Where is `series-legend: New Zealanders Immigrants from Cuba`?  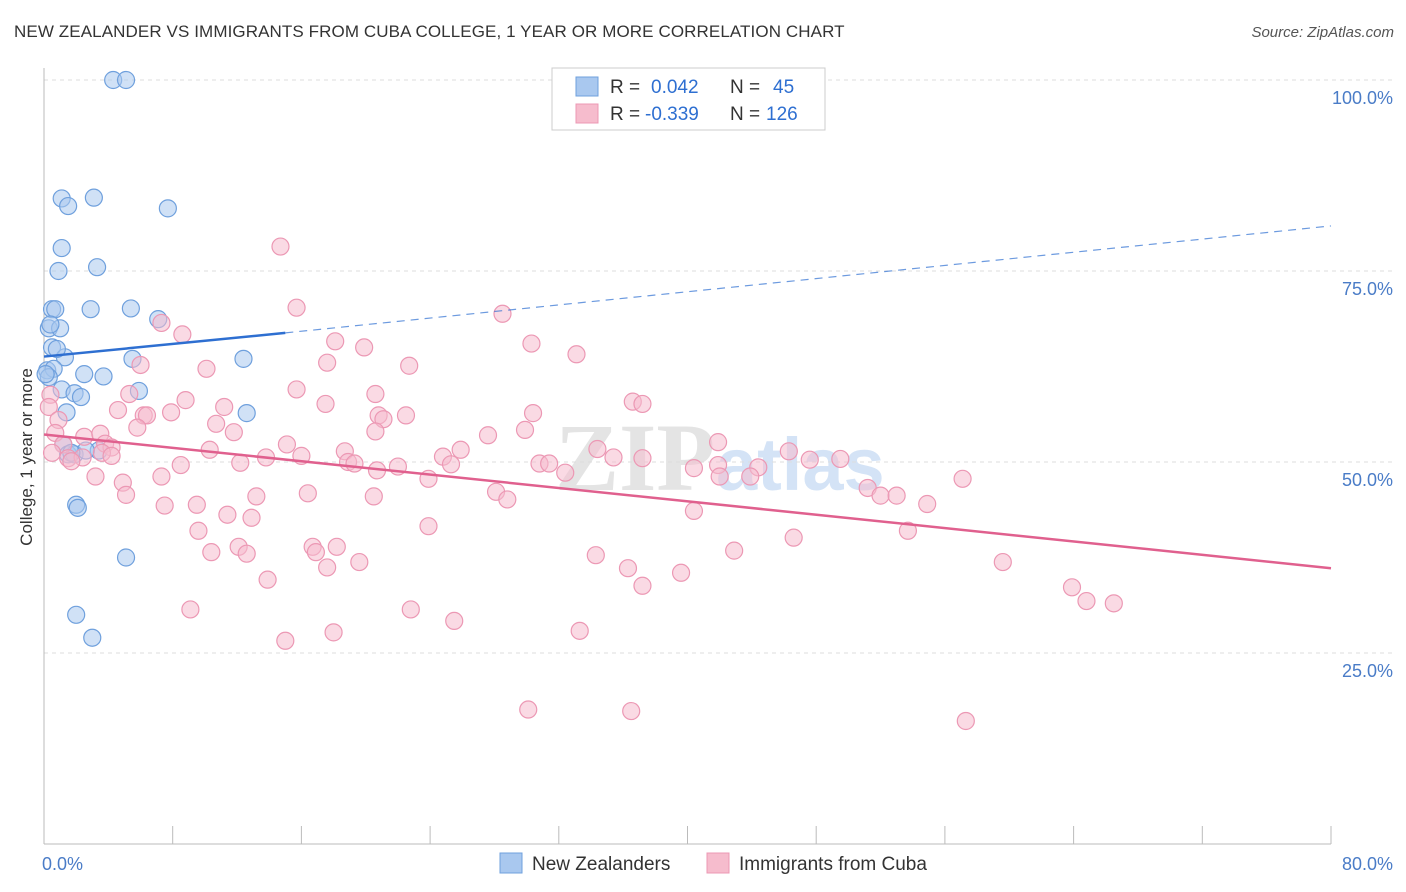 series-legend: New Zealanders Immigrants from Cuba is located at coordinates (713, 863).